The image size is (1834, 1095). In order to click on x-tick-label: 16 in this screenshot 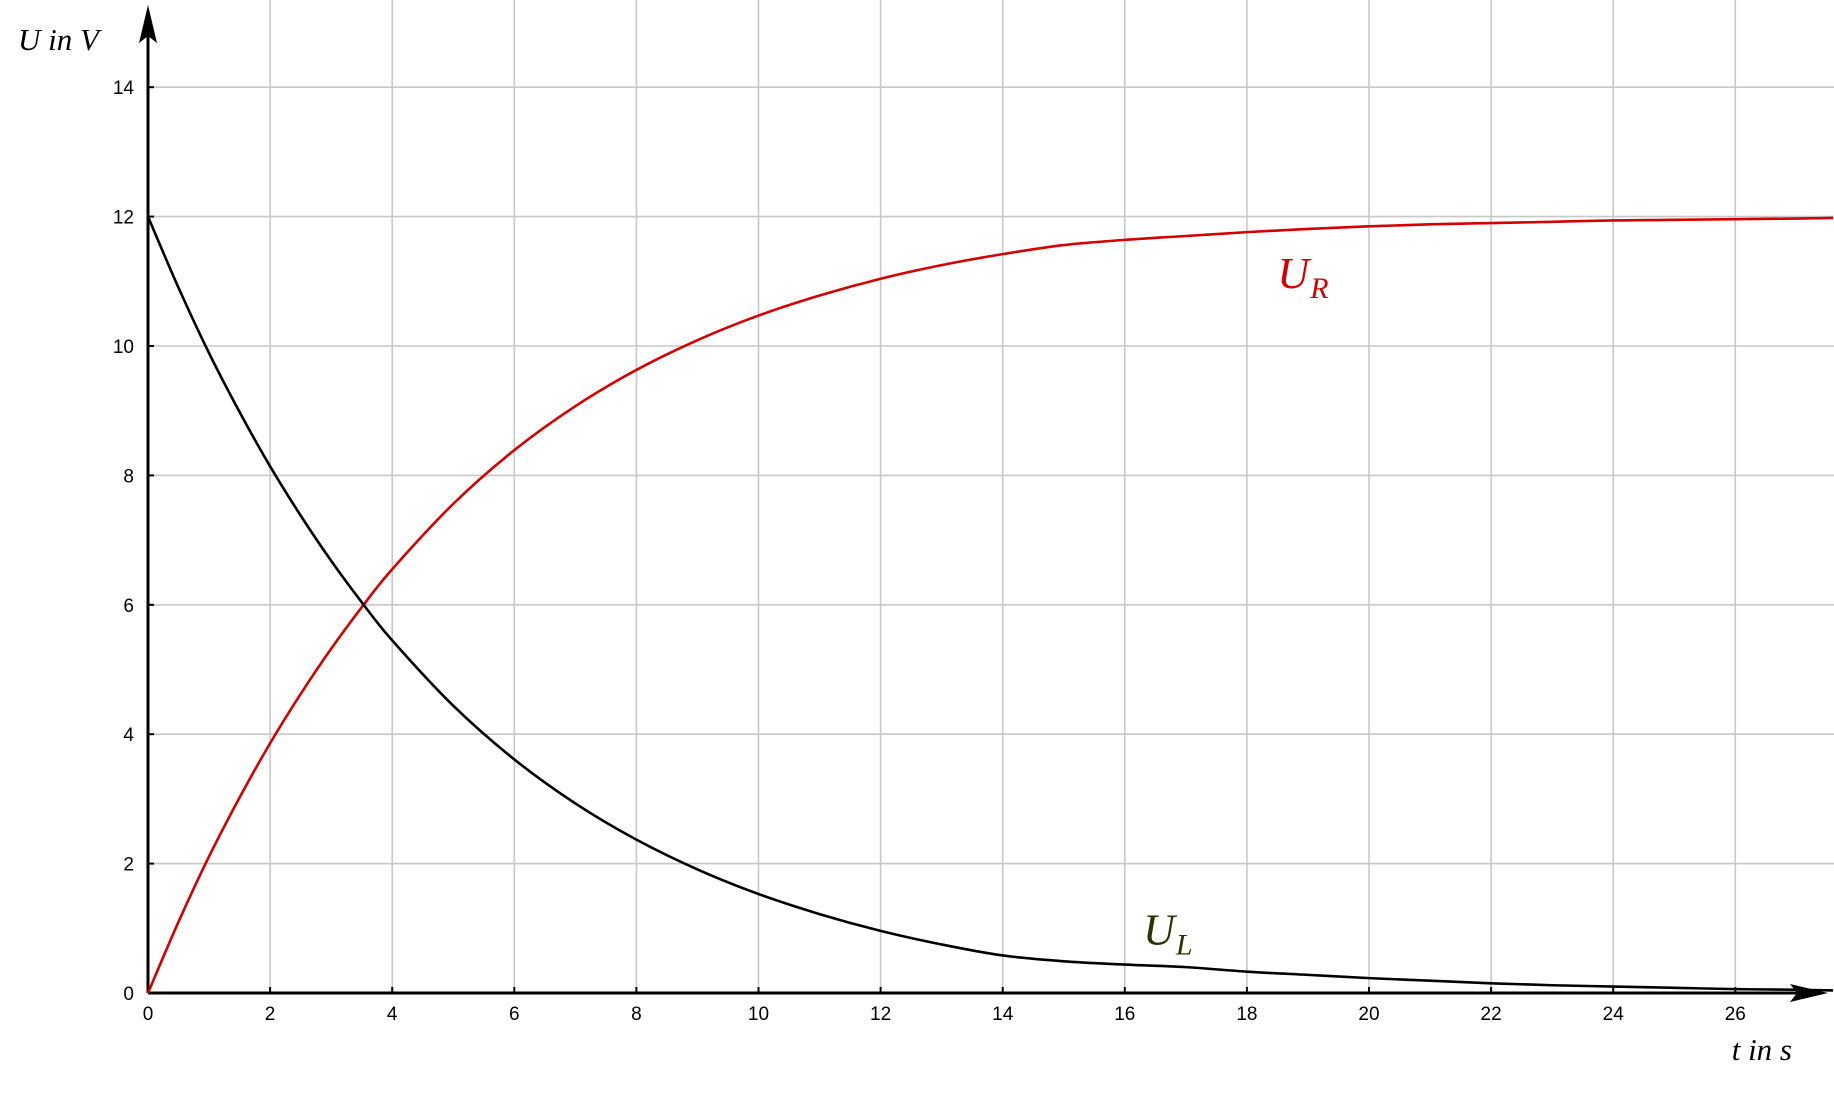, I will do `click(1124, 1014)`.